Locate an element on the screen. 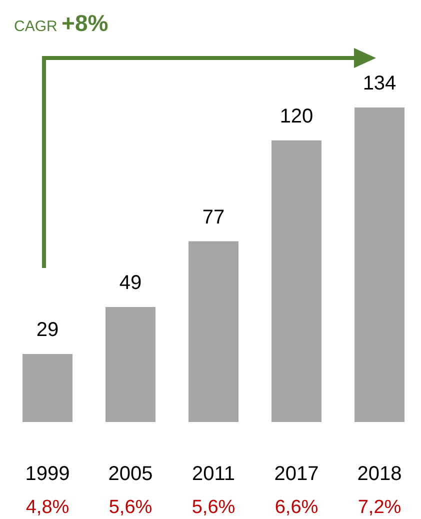  data-label: 120 is located at coordinates (297, 116).